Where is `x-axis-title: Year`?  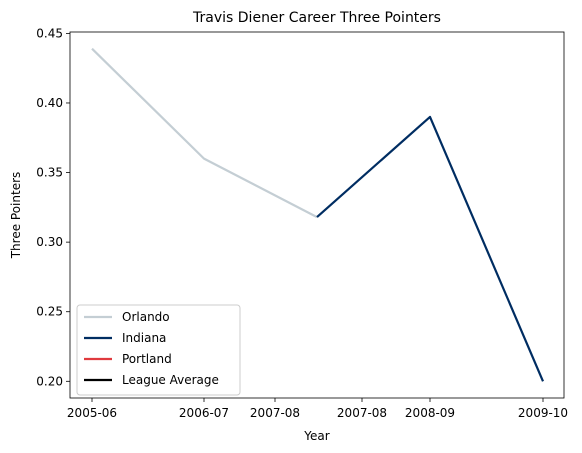 x-axis-title: Year is located at coordinates (316, 436).